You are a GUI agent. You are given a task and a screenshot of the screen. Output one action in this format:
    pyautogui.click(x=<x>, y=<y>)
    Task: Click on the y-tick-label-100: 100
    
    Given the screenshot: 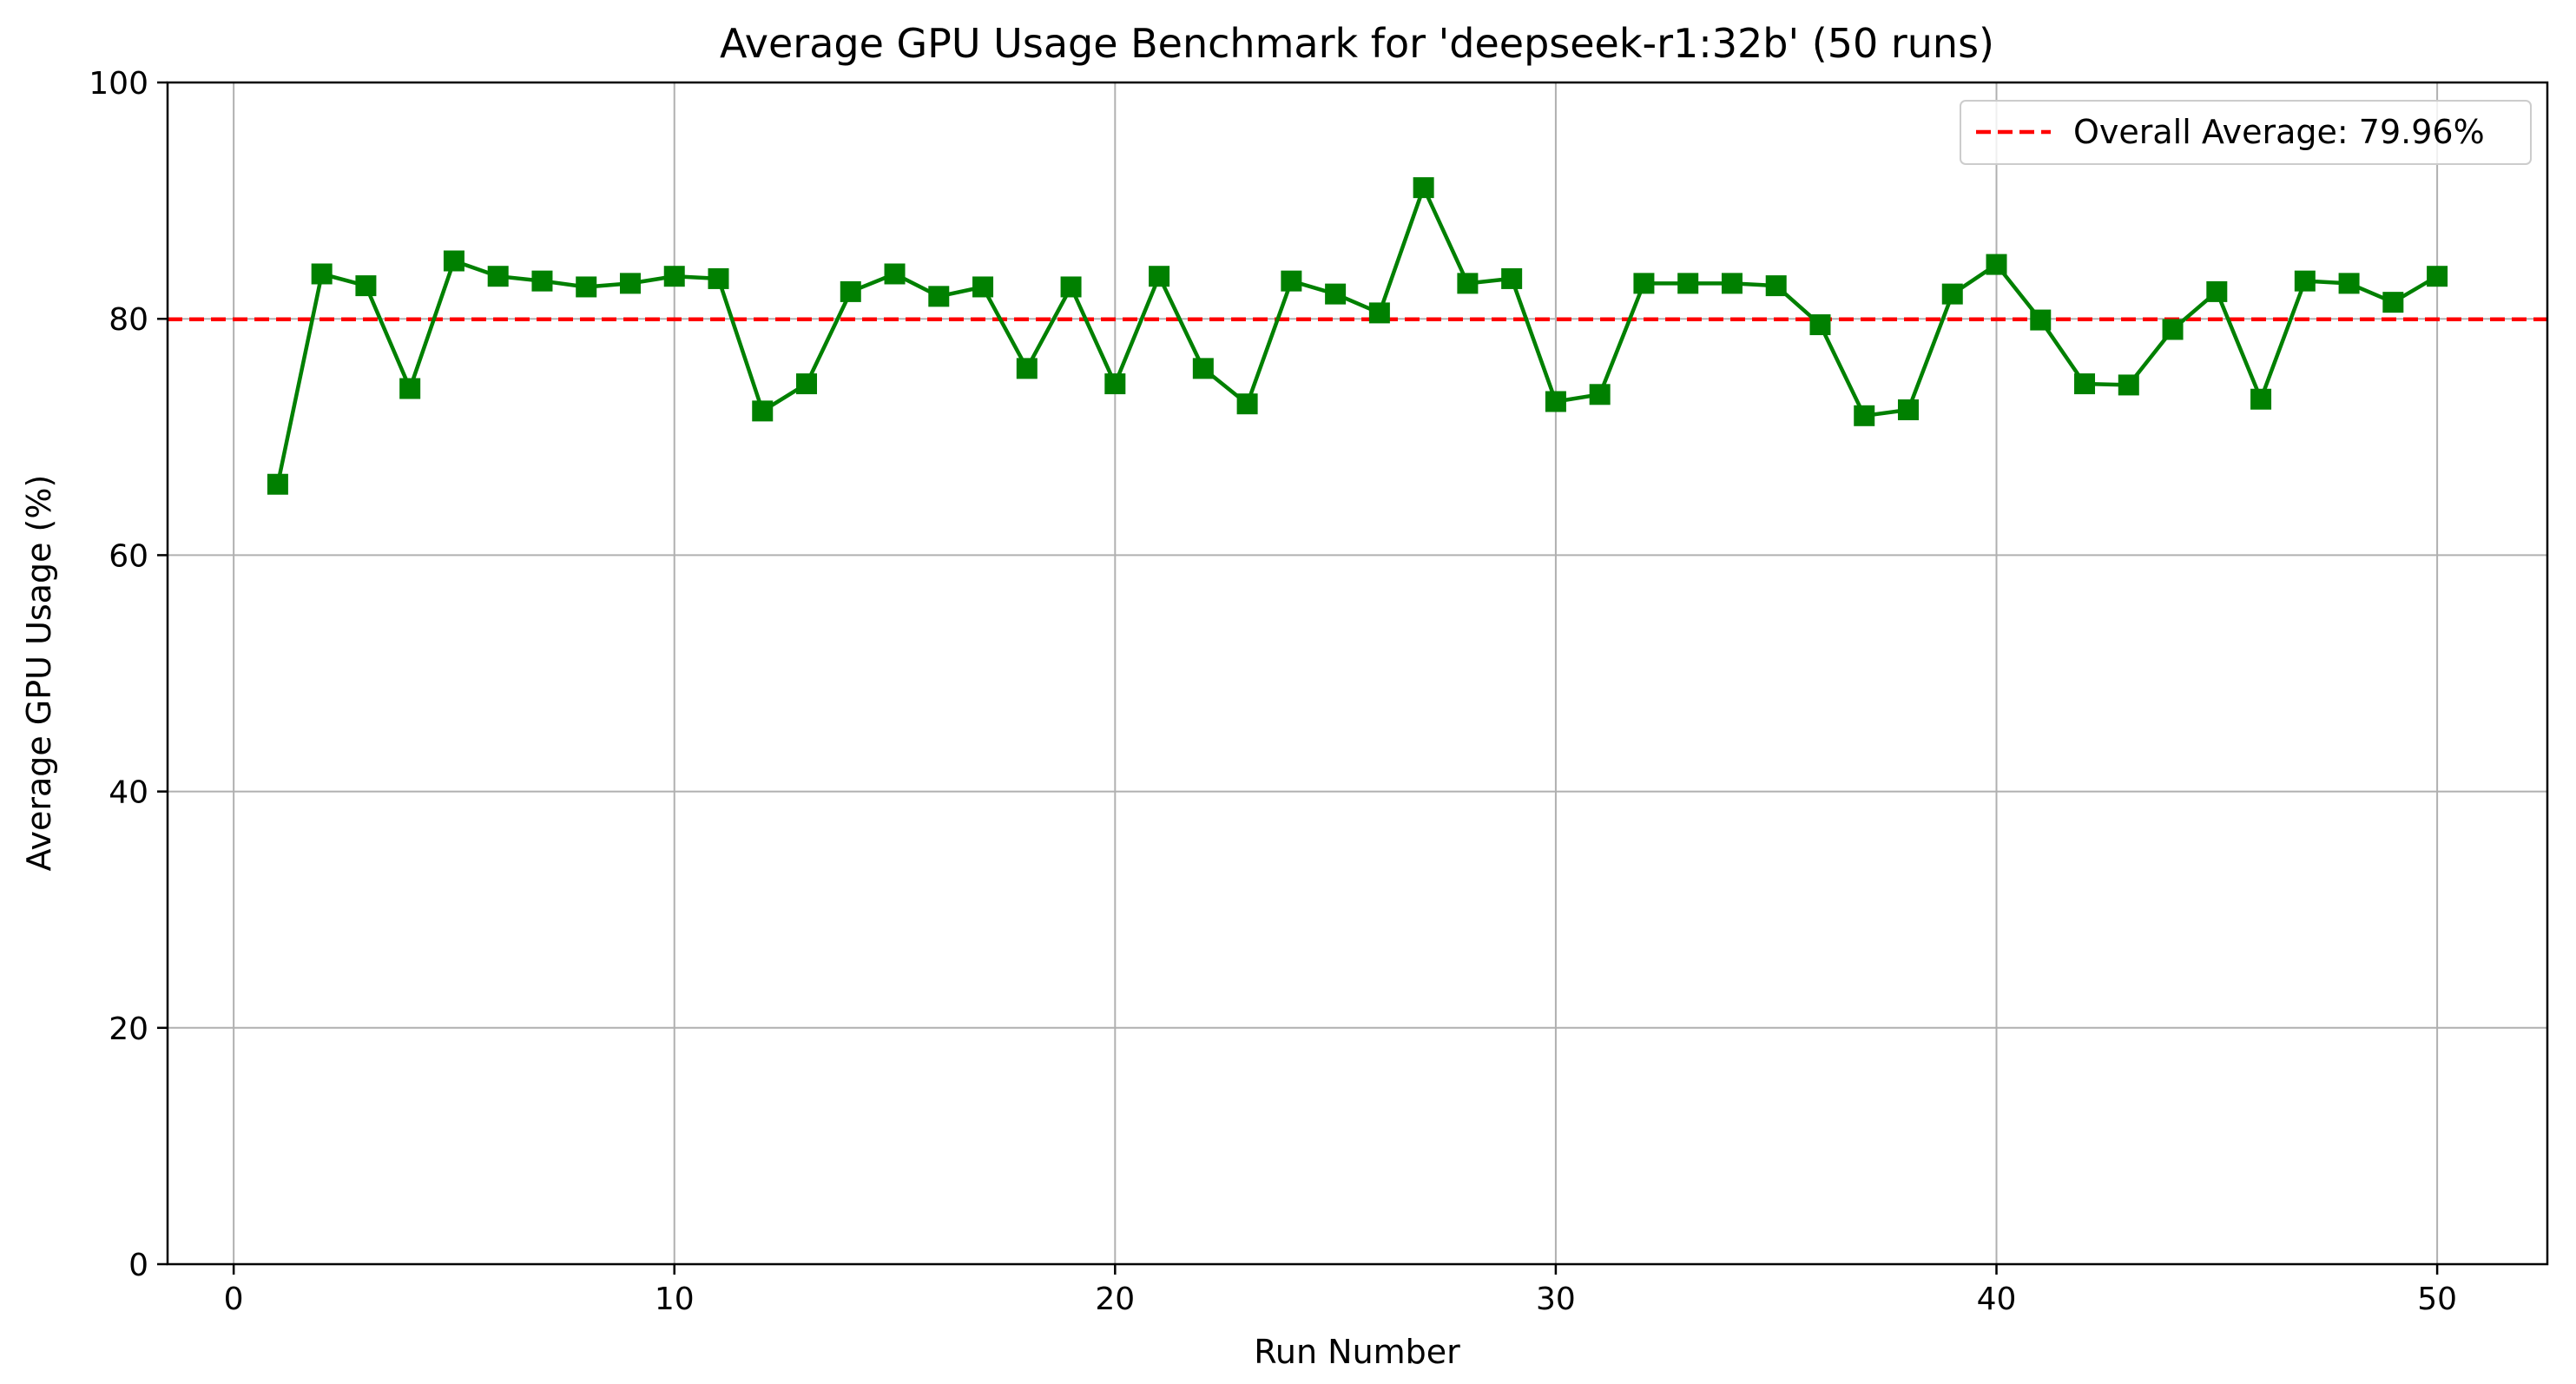 What is the action you would take?
    pyautogui.click(x=118, y=84)
    